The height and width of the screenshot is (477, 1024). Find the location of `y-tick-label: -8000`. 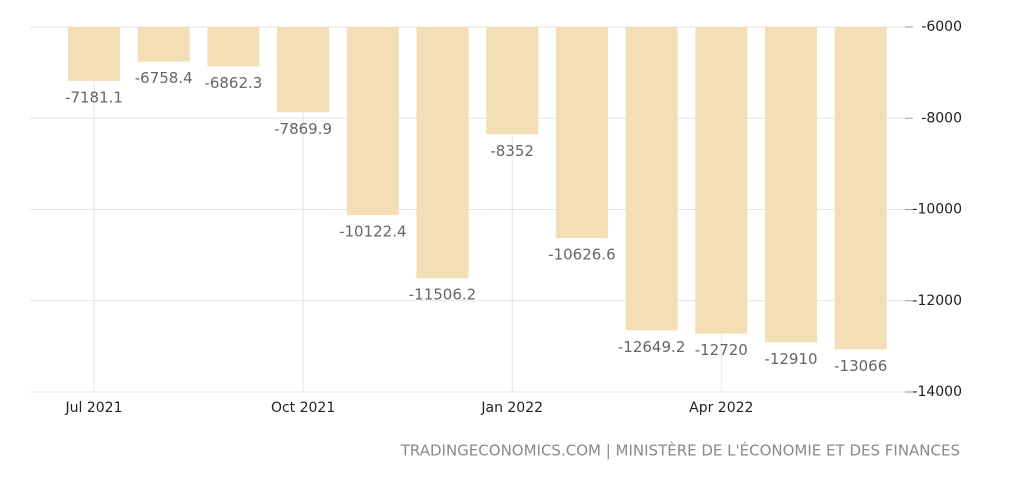

y-tick-label: -8000 is located at coordinates (941, 118).